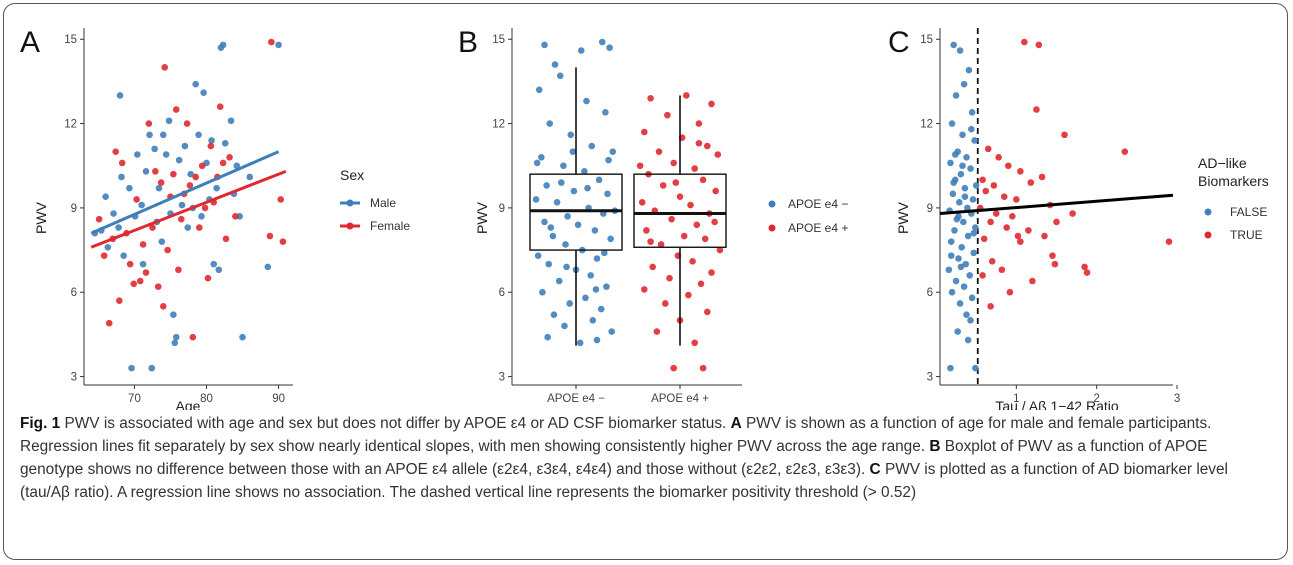 The height and width of the screenshot is (565, 1293). I want to click on box-iqr, so click(680, 210).